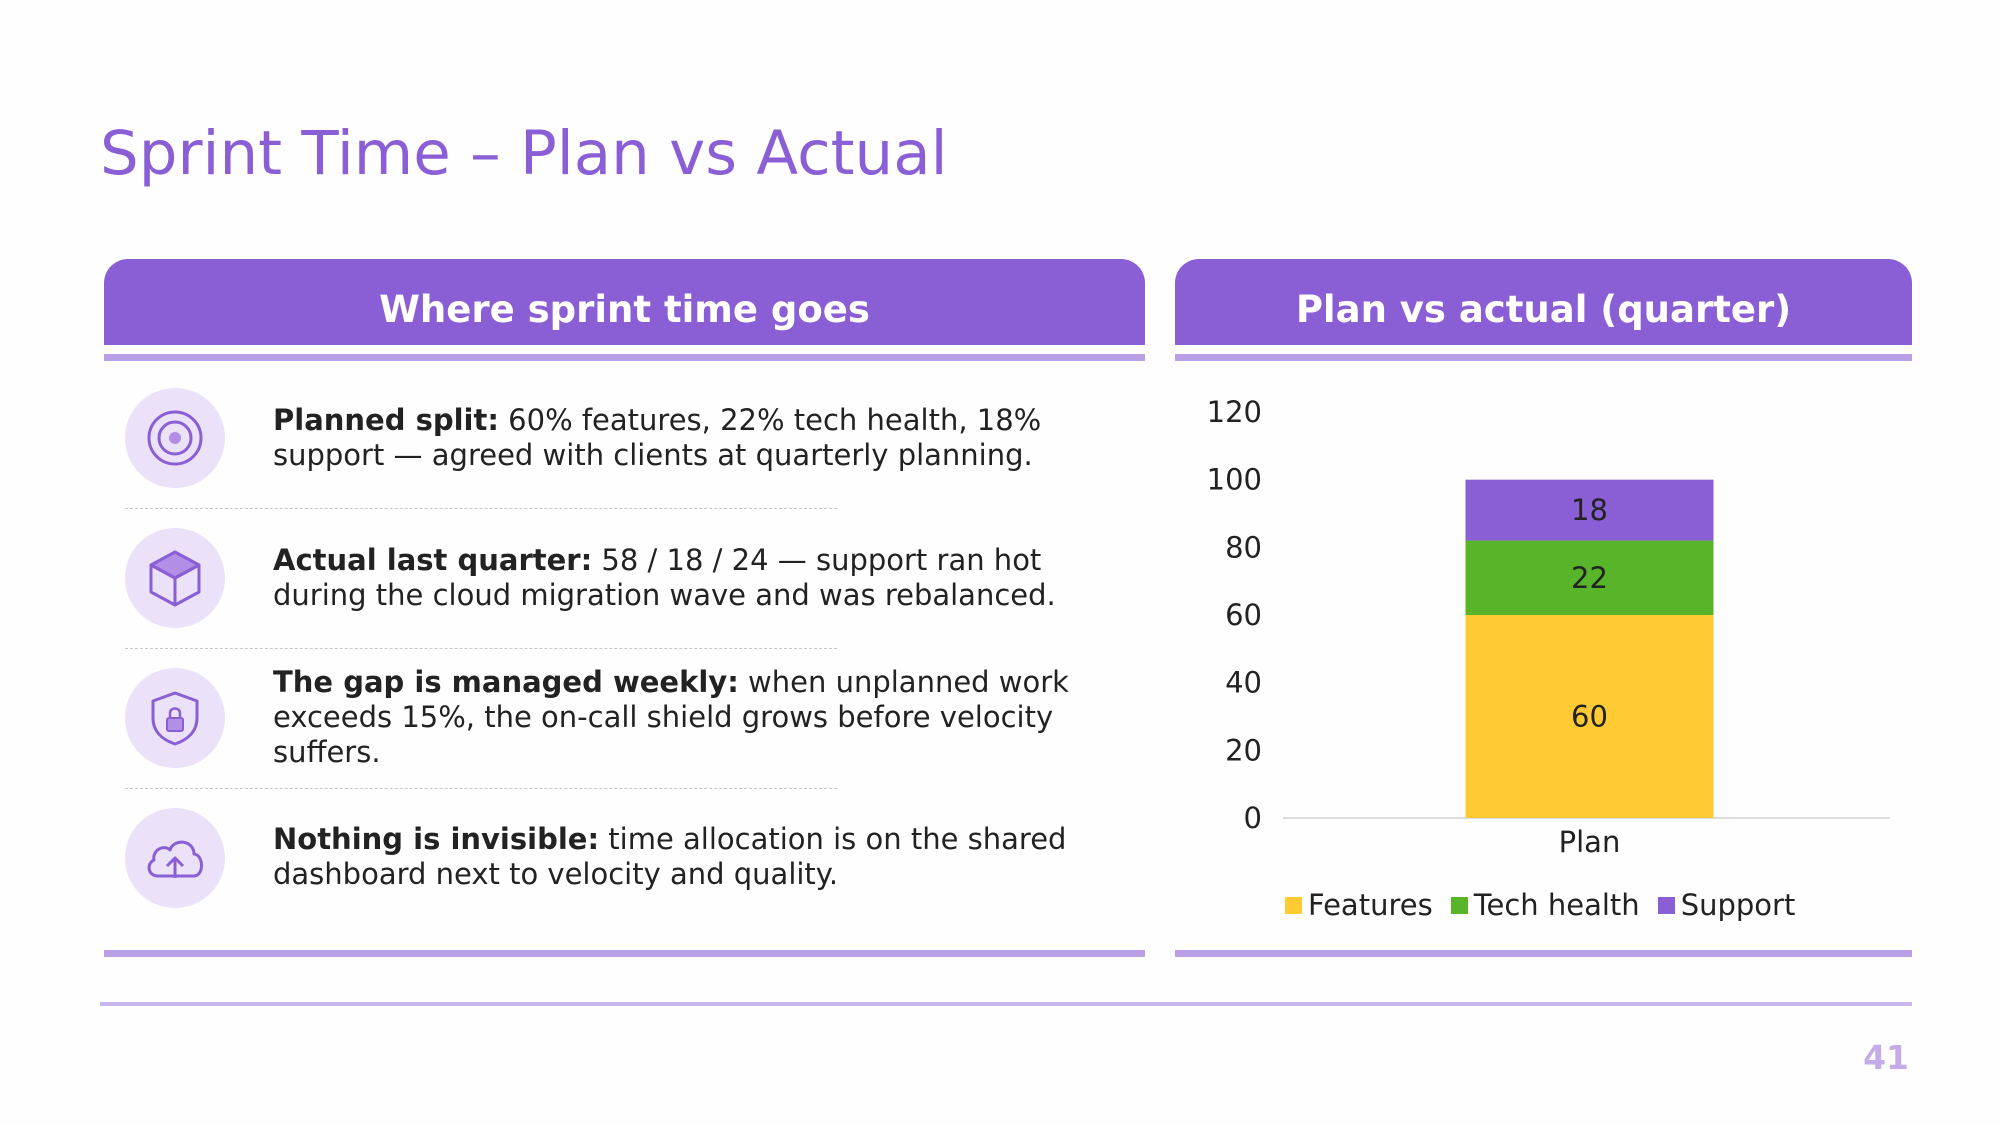 This screenshot has width=2001, height=1125. Describe the element at coordinates (1234, 480) in the screenshot. I see `y-tick-label: 100` at that location.